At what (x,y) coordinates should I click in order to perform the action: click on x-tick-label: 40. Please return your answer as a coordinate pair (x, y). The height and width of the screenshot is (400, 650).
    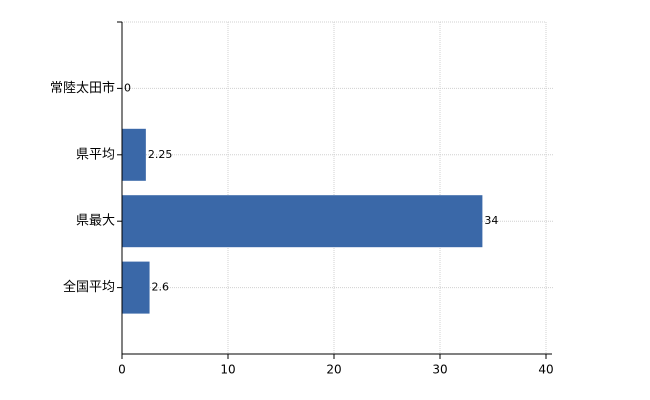
    Looking at the image, I should click on (545, 370).